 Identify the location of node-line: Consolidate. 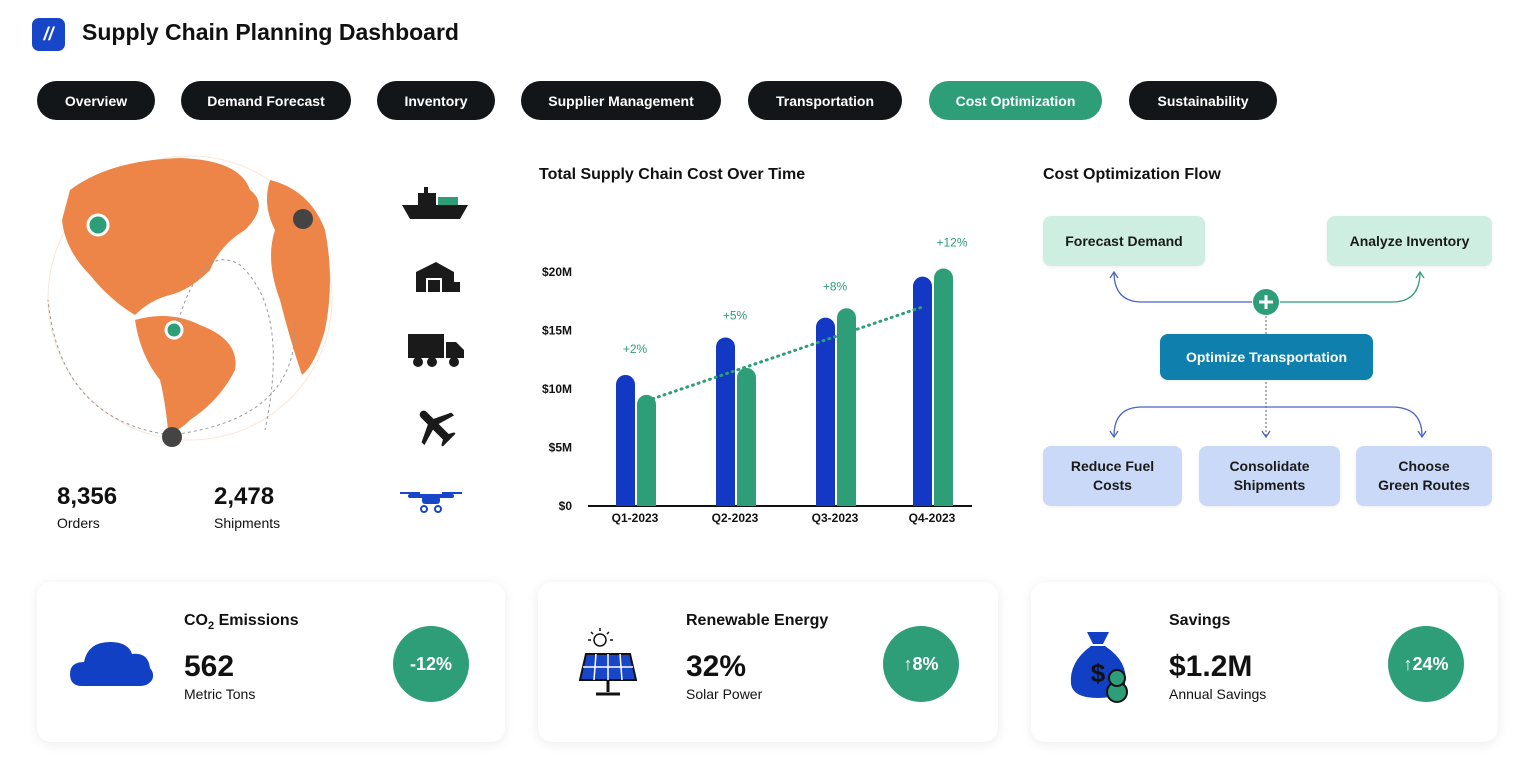
(1269, 466).